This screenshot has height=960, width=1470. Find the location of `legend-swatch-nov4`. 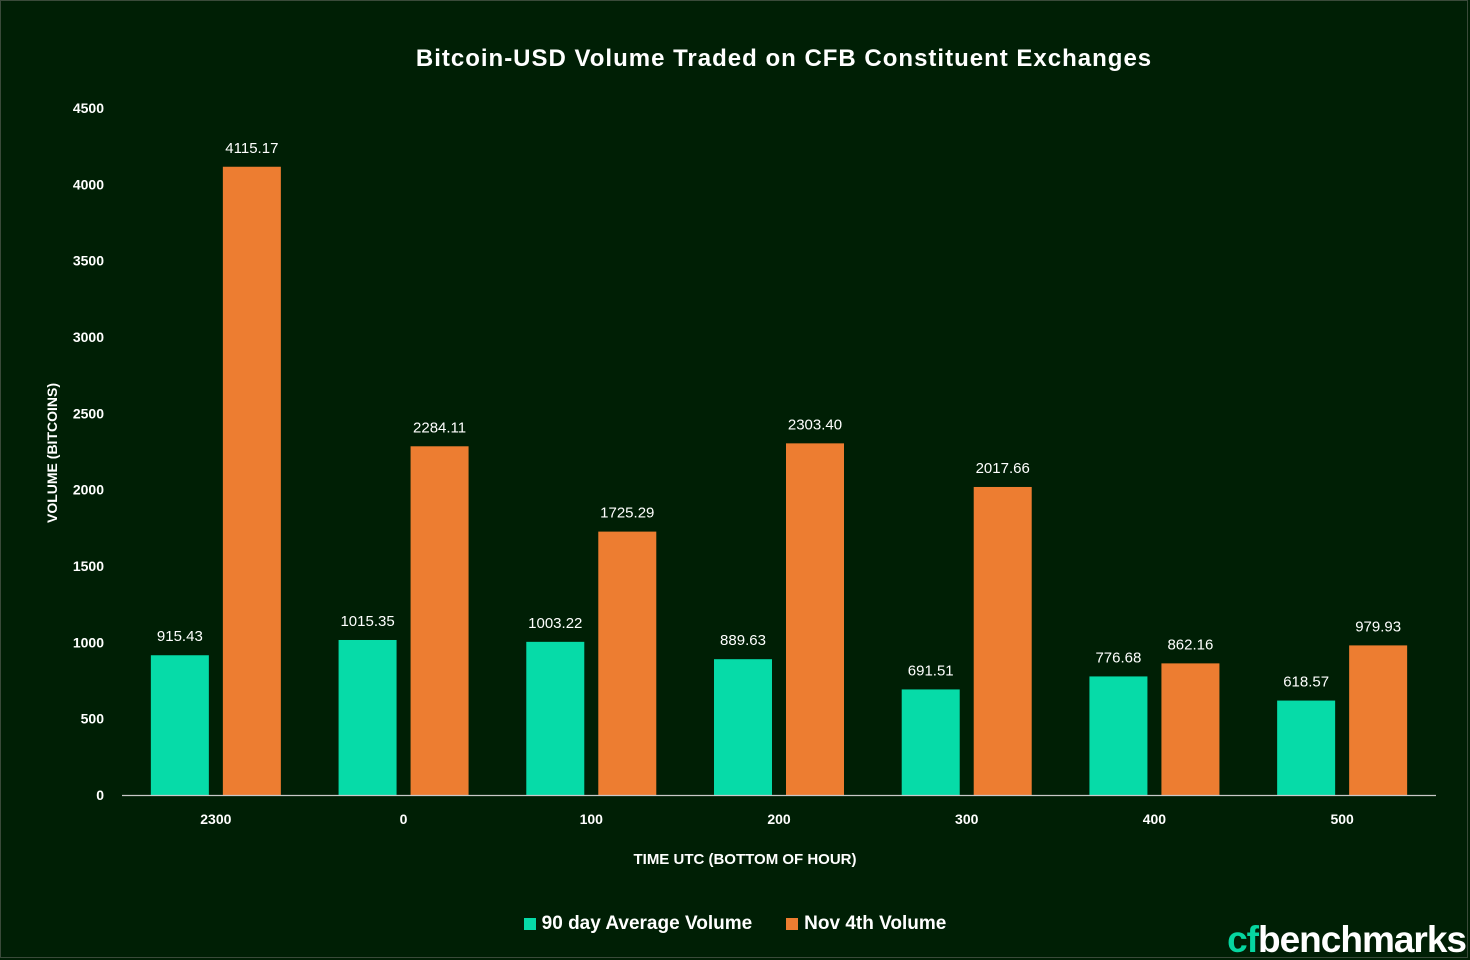

legend-swatch-nov4 is located at coordinates (792, 924).